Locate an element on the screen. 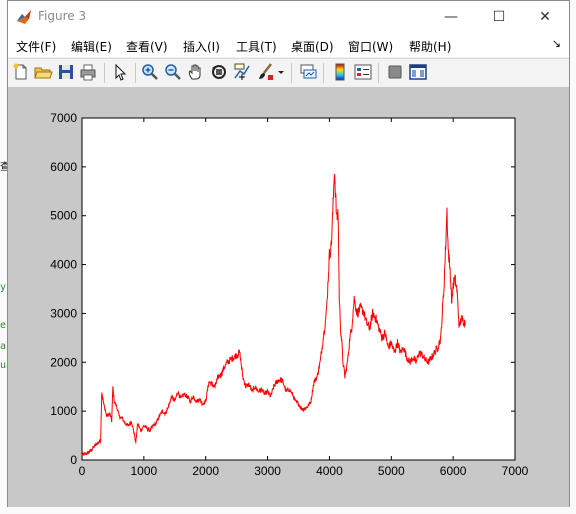  figure-toolbar is located at coordinates (288, 73).